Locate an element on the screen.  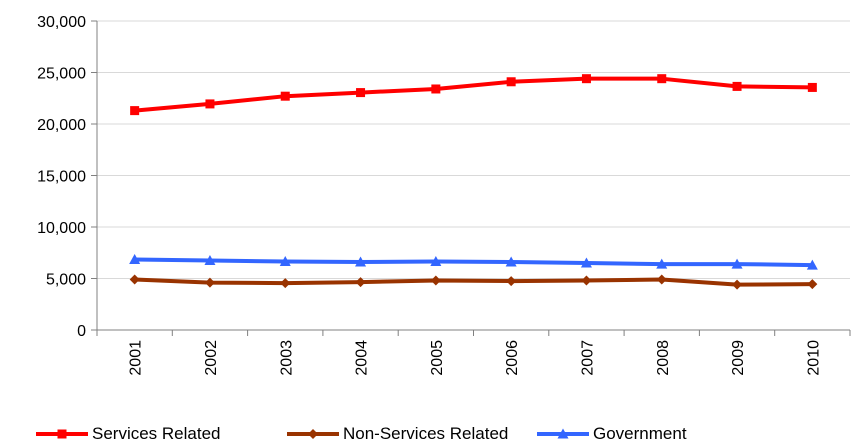
series-line-government is located at coordinates (473, 262).